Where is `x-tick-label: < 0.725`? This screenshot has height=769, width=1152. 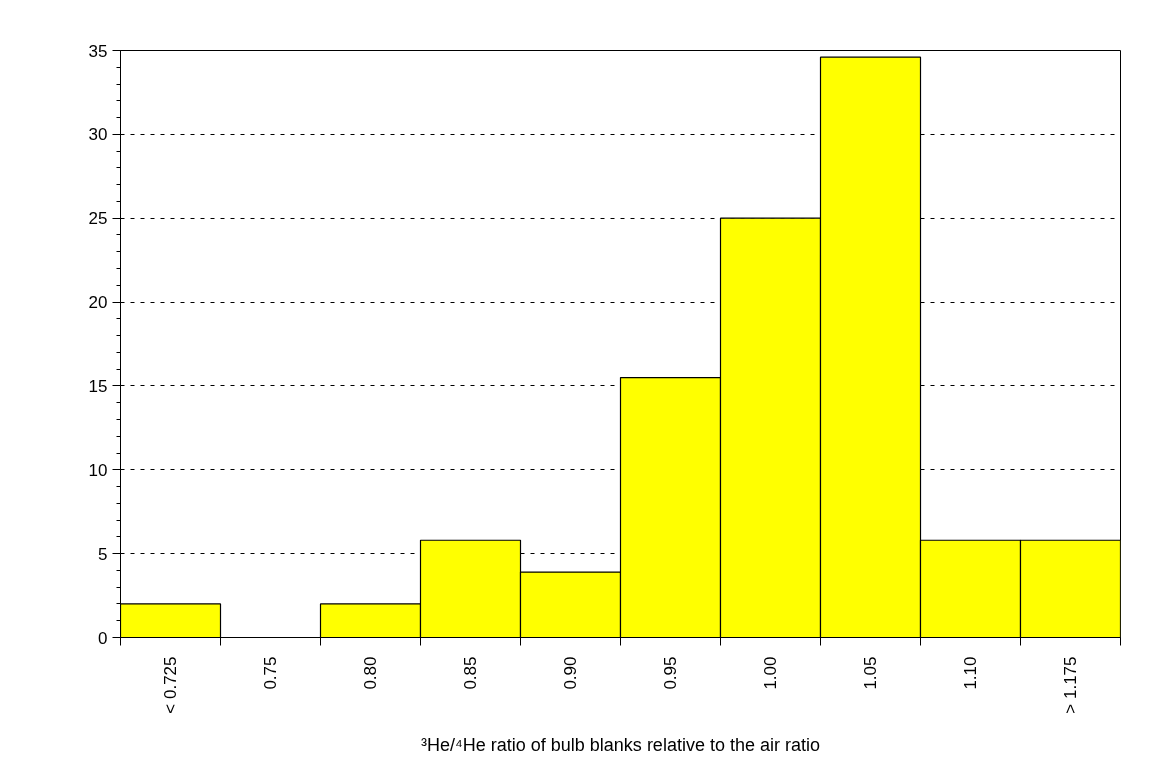 x-tick-label: < 0.725 is located at coordinates (170, 685).